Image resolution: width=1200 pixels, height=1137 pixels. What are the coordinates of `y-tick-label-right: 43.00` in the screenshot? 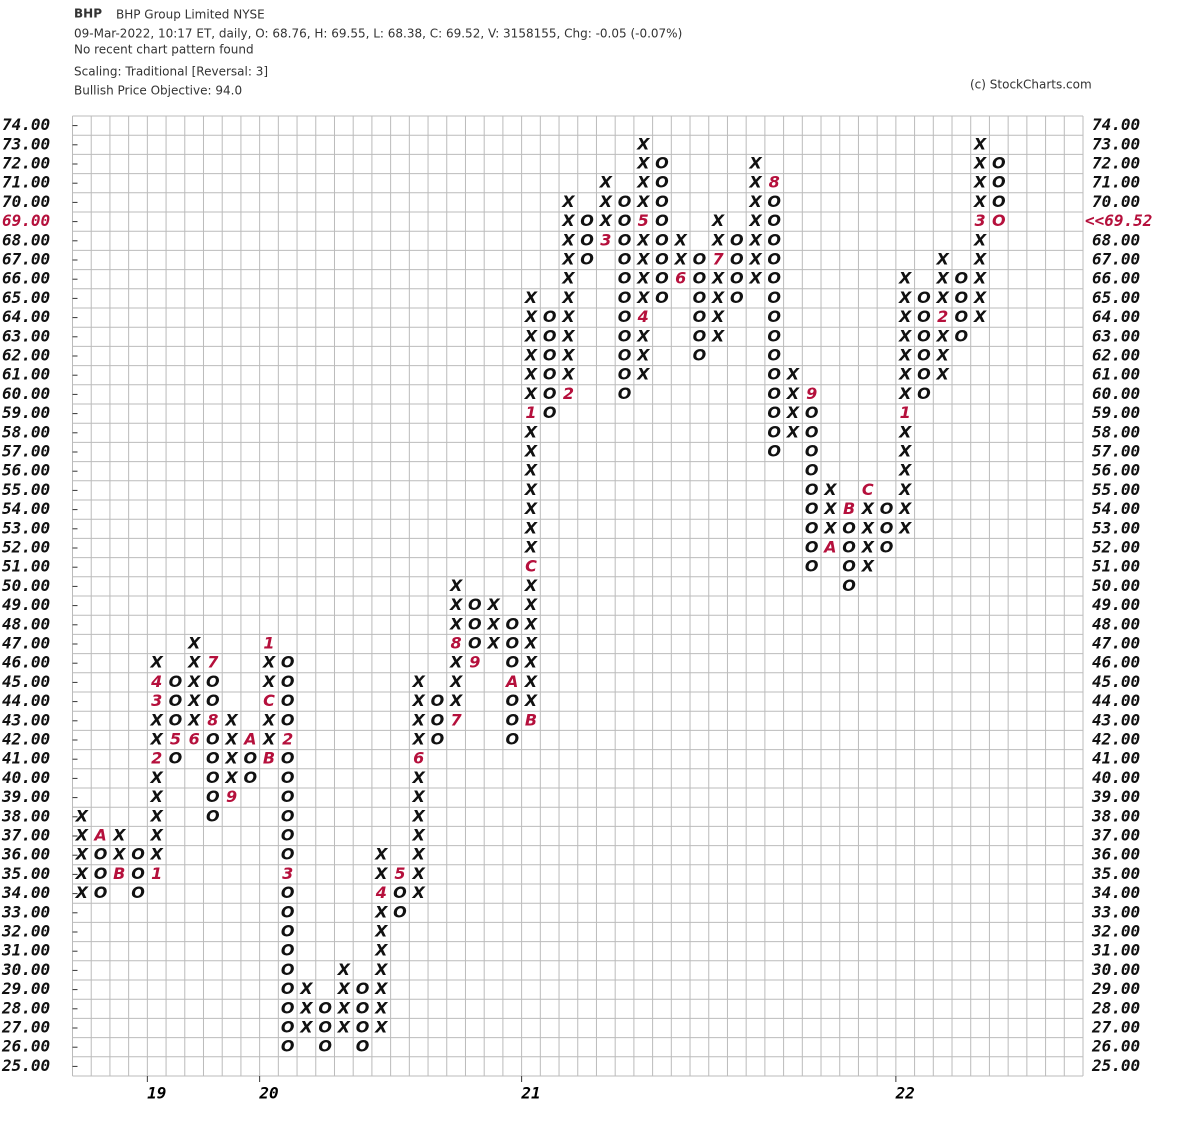 It's located at (1116, 719).